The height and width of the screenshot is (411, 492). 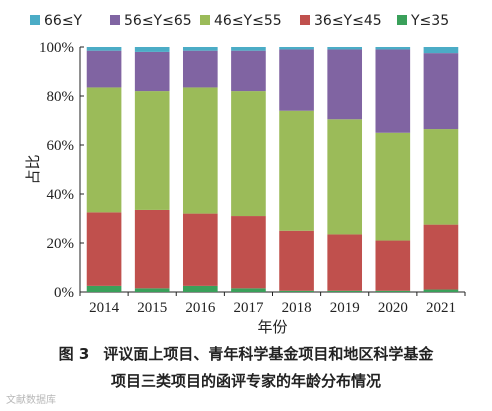 I want to click on legend: 66≤Y 56≤Y≤65 46≤Y≤55 36≤Y≤45 Y≤35, so click(x=239, y=21).